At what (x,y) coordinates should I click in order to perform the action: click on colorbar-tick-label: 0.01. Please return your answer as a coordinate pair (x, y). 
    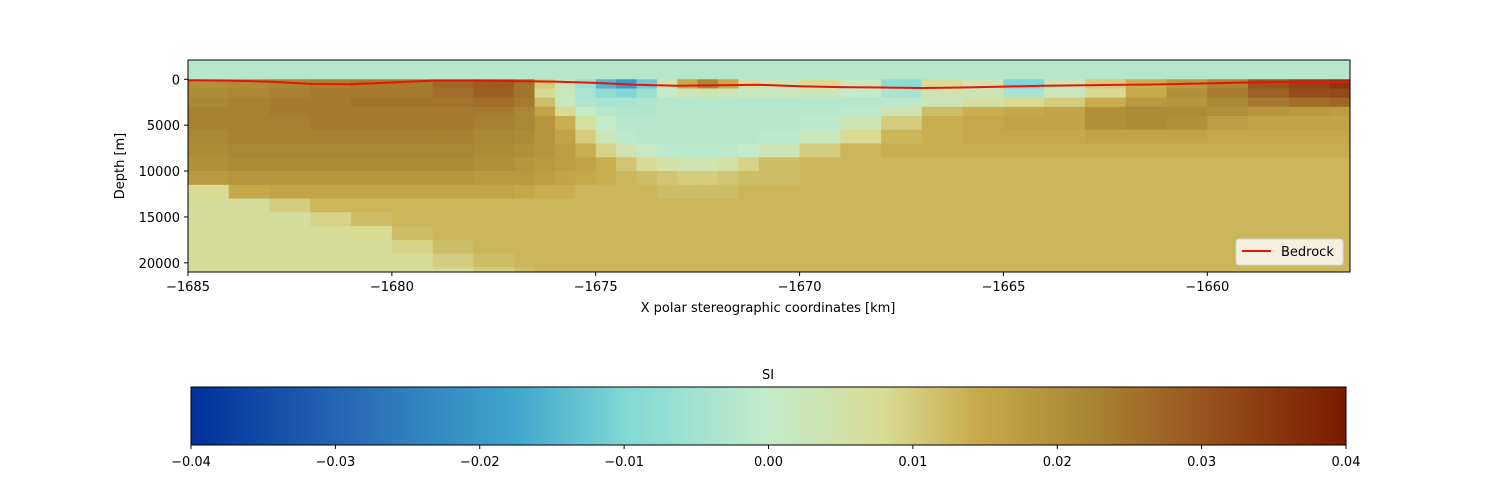
    Looking at the image, I should click on (912, 462).